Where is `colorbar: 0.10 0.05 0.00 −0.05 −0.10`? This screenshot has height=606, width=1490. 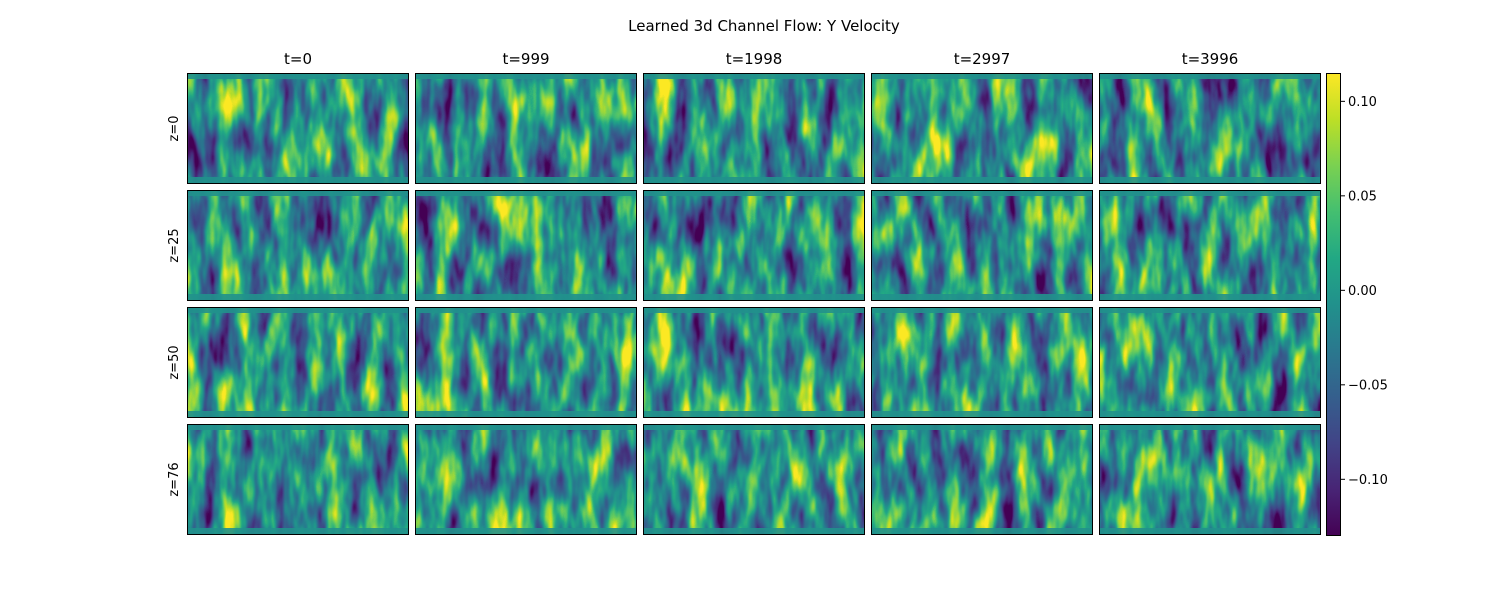 colorbar: 0.10 0.05 0.00 −0.05 −0.10 is located at coordinates (1357, 304).